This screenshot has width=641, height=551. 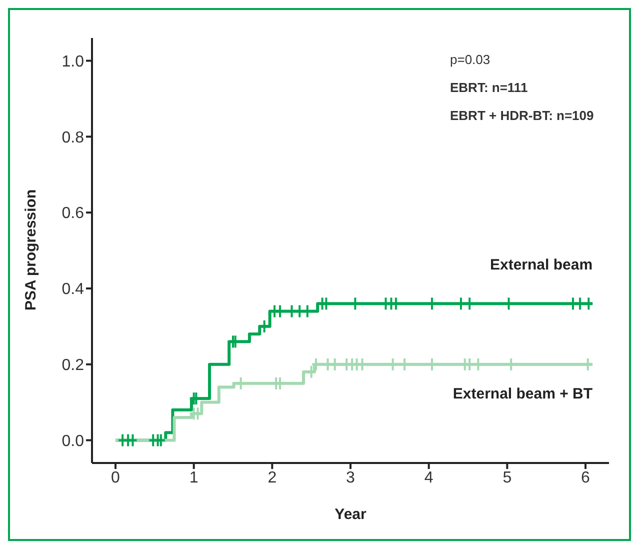 I want to click on x-tick-label: 4, so click(x=429, y=477).